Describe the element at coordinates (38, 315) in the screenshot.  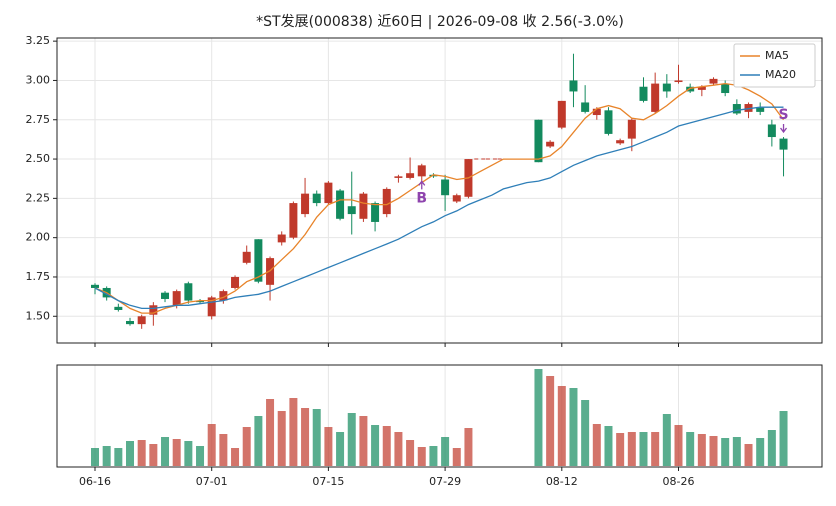
I see `y-tick-label: 1.50` at that location.